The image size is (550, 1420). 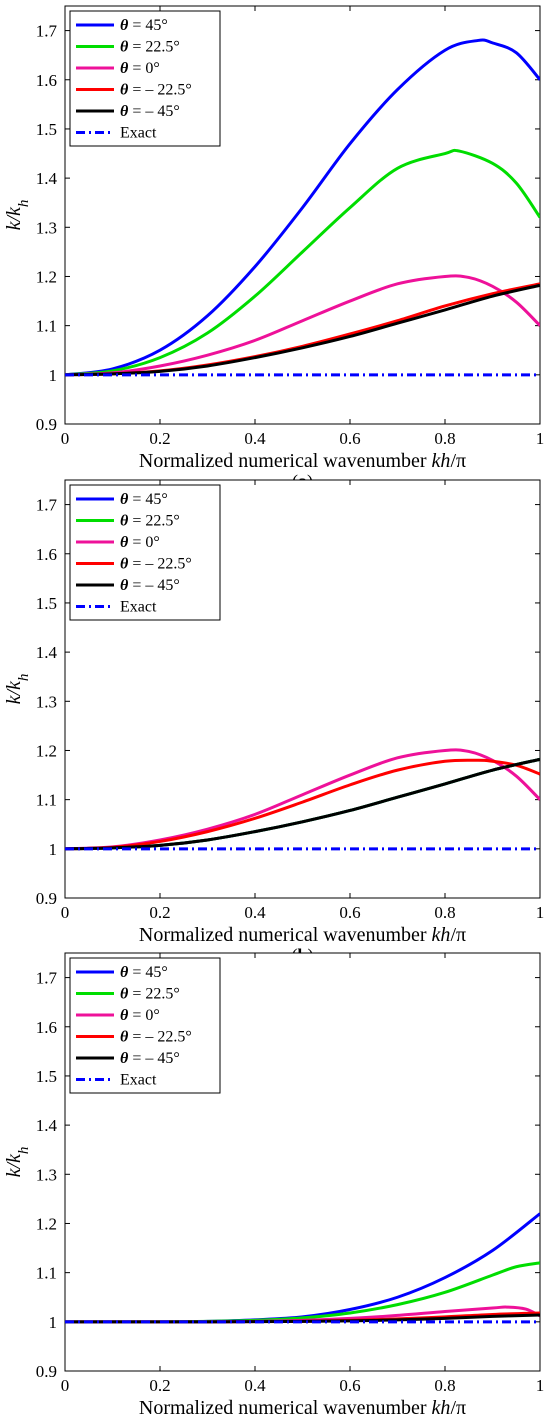 What do you see at coordinates (303, 1419) in the screenshot?
I see `panel-caption: (c)` at bounding box center [303, 1419].